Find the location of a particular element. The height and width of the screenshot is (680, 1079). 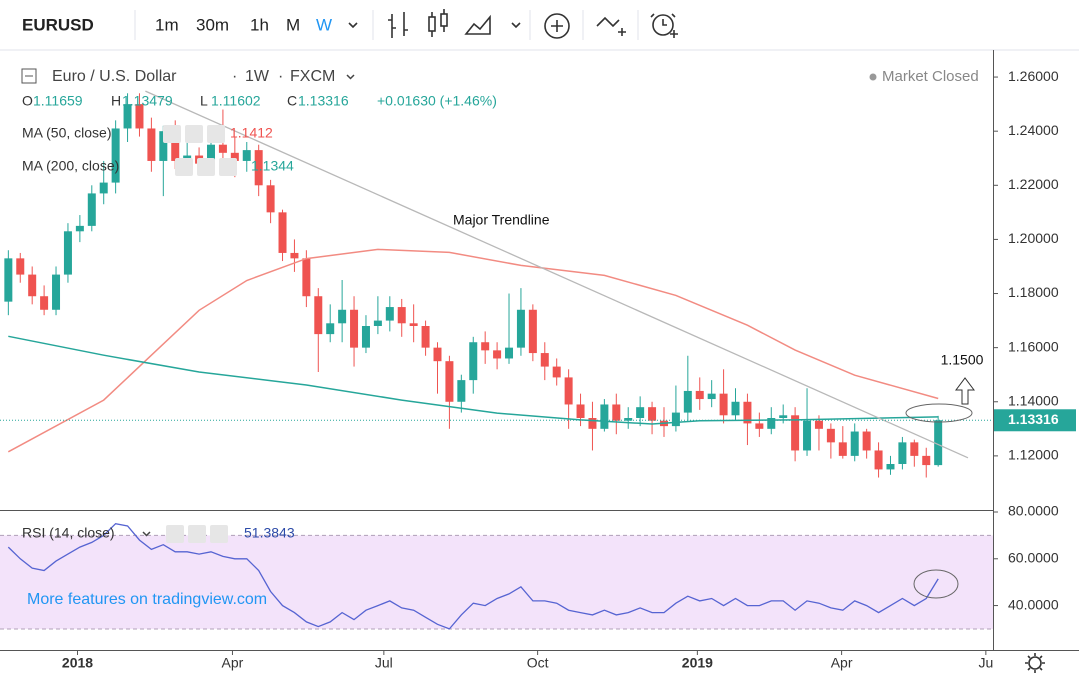

ohlc-value: 1.11602 is located at coordinates (236, 101).